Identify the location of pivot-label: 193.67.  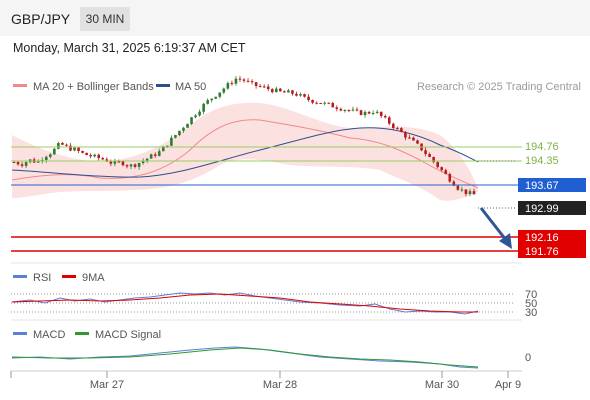
(542, 186).